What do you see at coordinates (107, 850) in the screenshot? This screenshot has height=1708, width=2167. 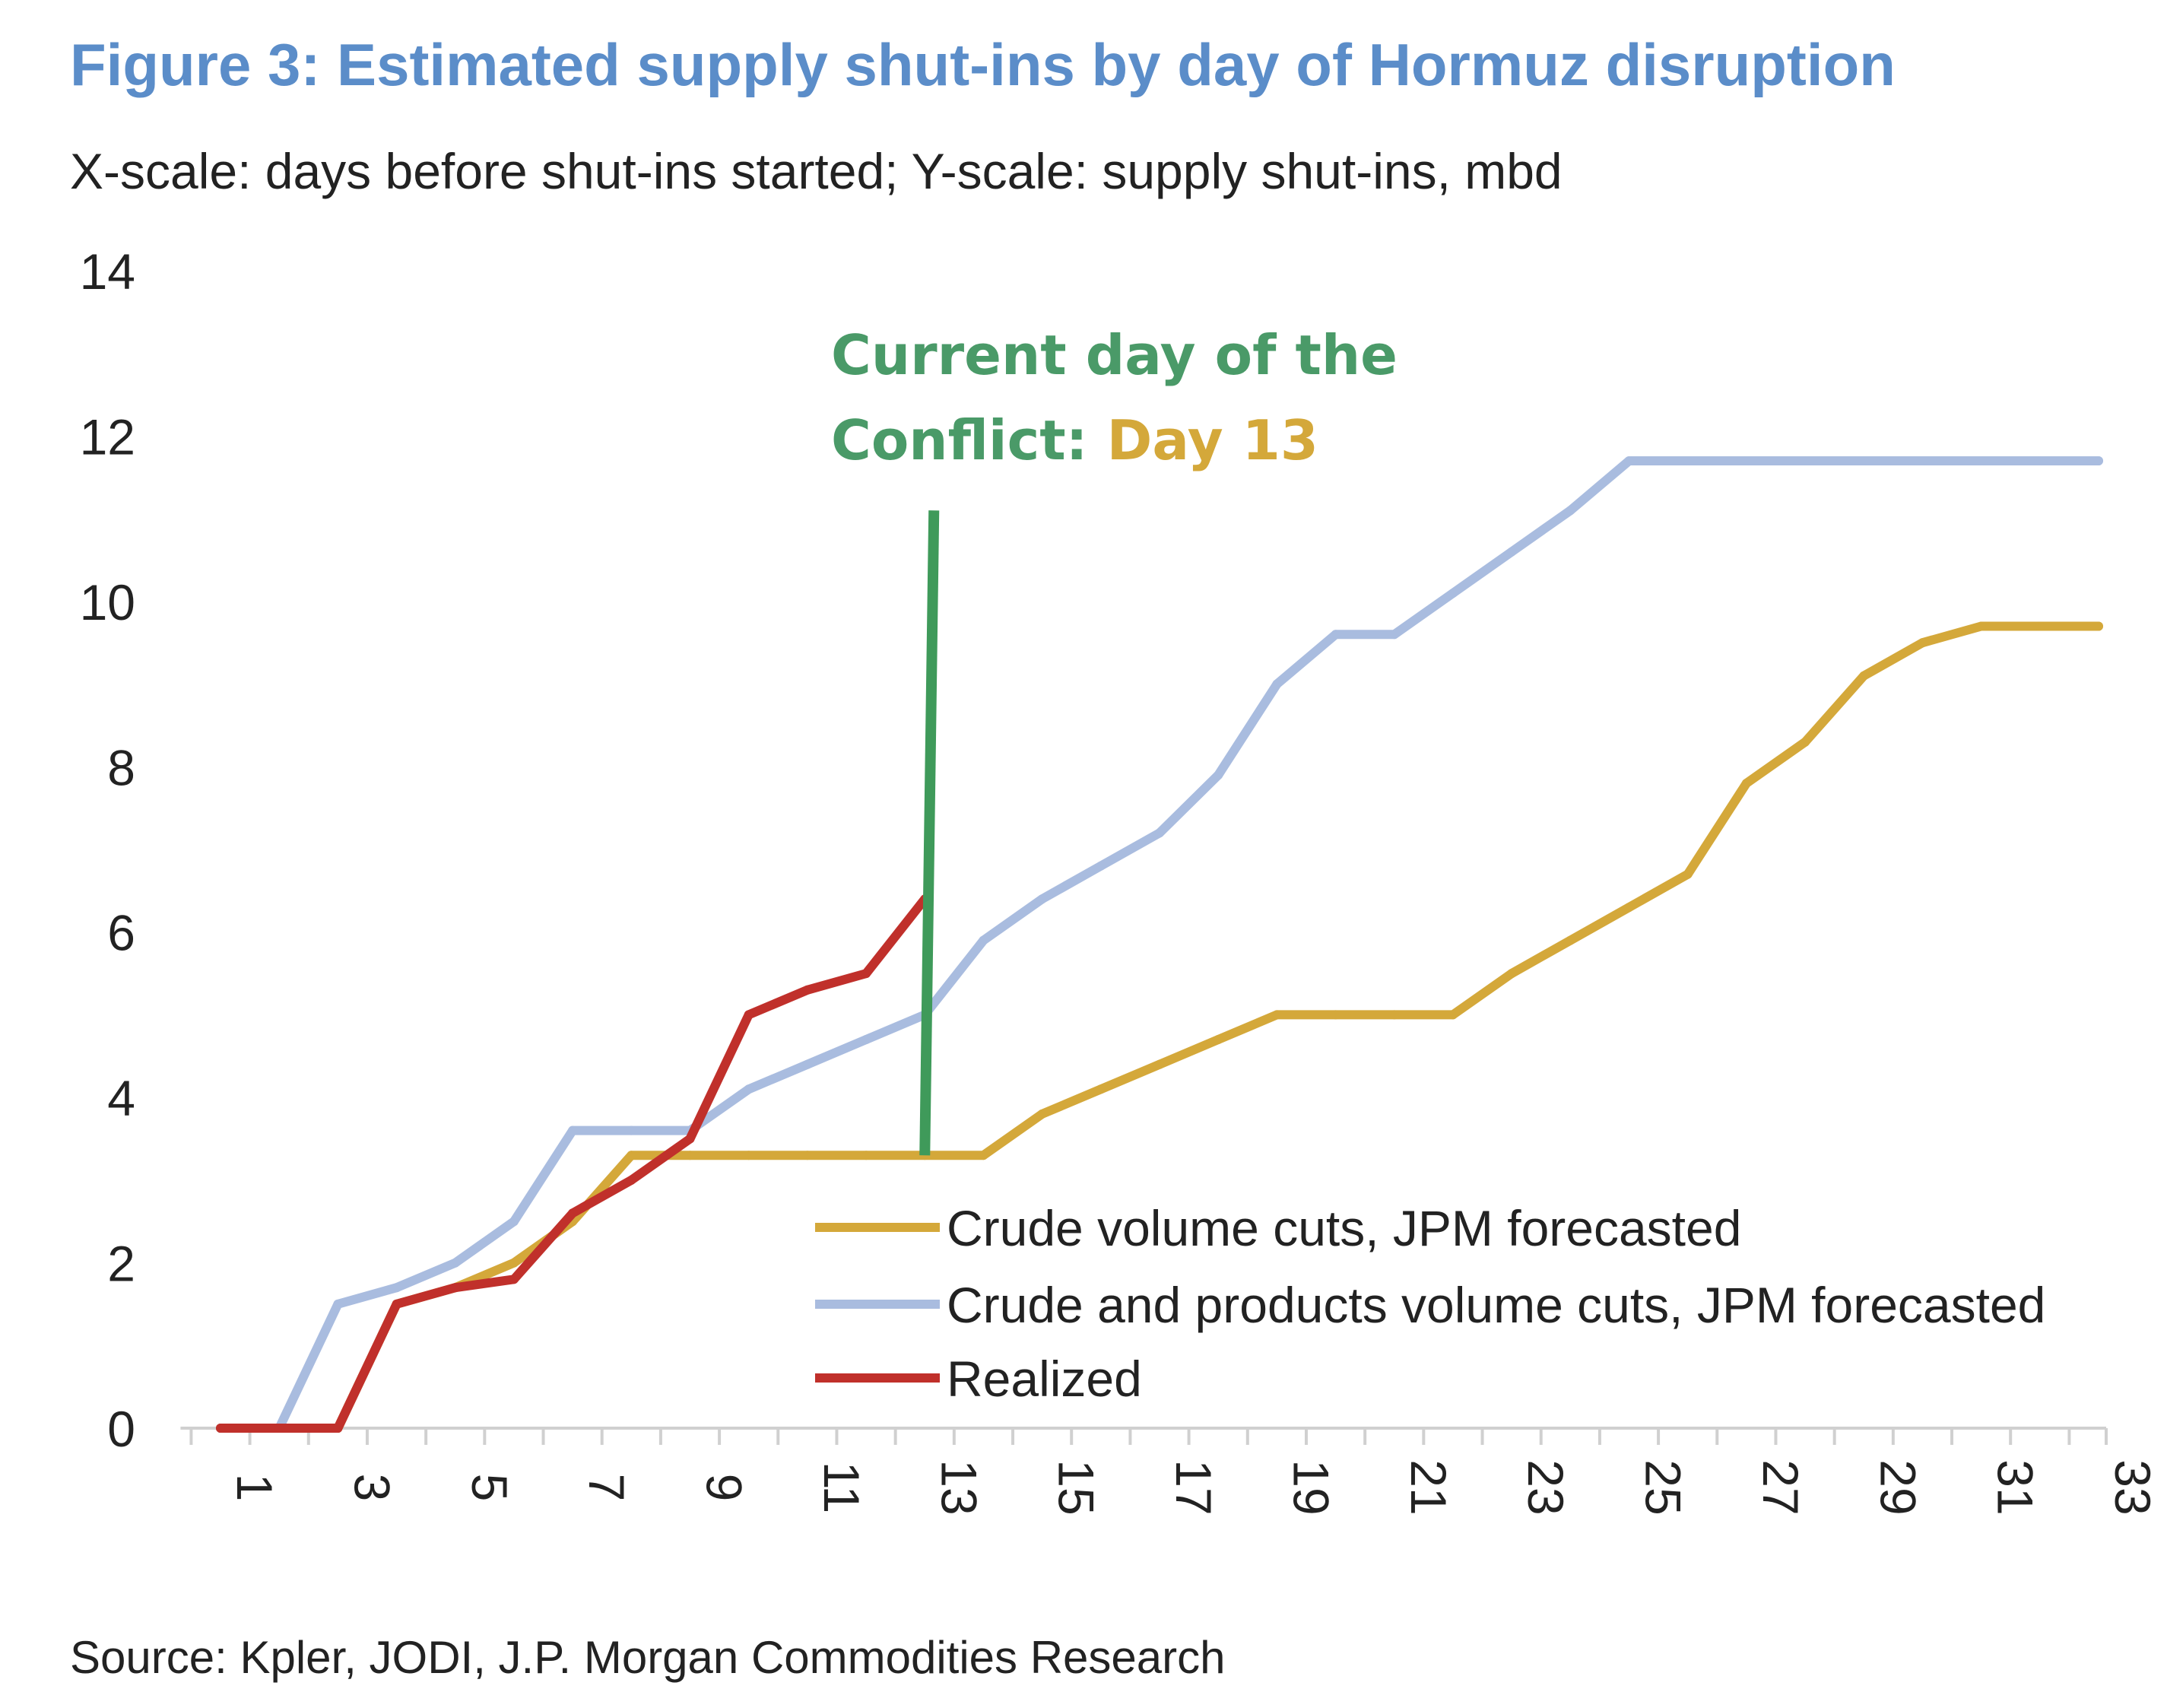 I see `y-axis: 0 2 4 6 8 10 12 14` at bounding box center [107, 850].